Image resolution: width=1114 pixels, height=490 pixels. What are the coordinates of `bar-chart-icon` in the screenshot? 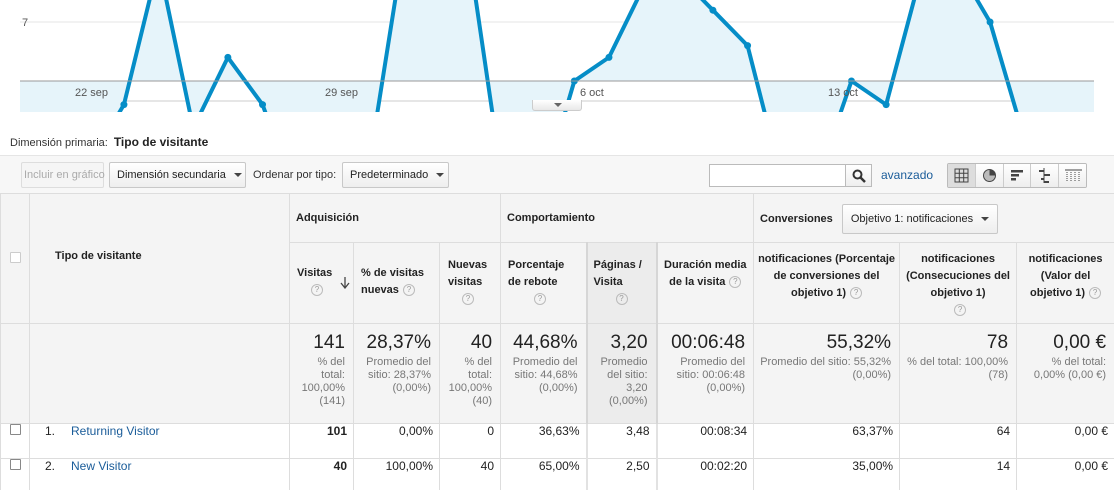 It's located at (1016, 175).